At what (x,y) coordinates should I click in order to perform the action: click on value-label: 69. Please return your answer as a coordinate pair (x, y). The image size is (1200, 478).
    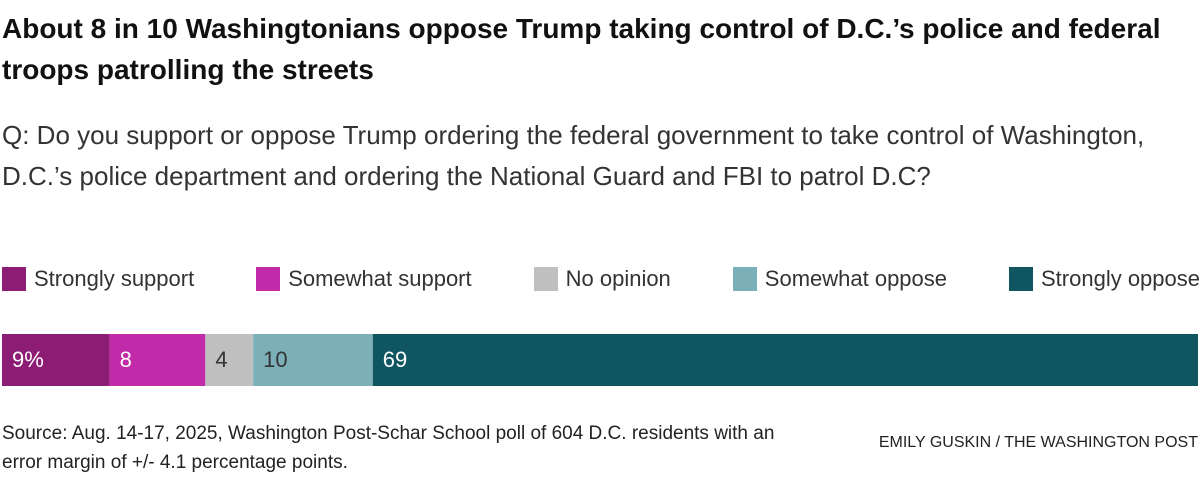
    Looking at the image, I should click on (395, 359).